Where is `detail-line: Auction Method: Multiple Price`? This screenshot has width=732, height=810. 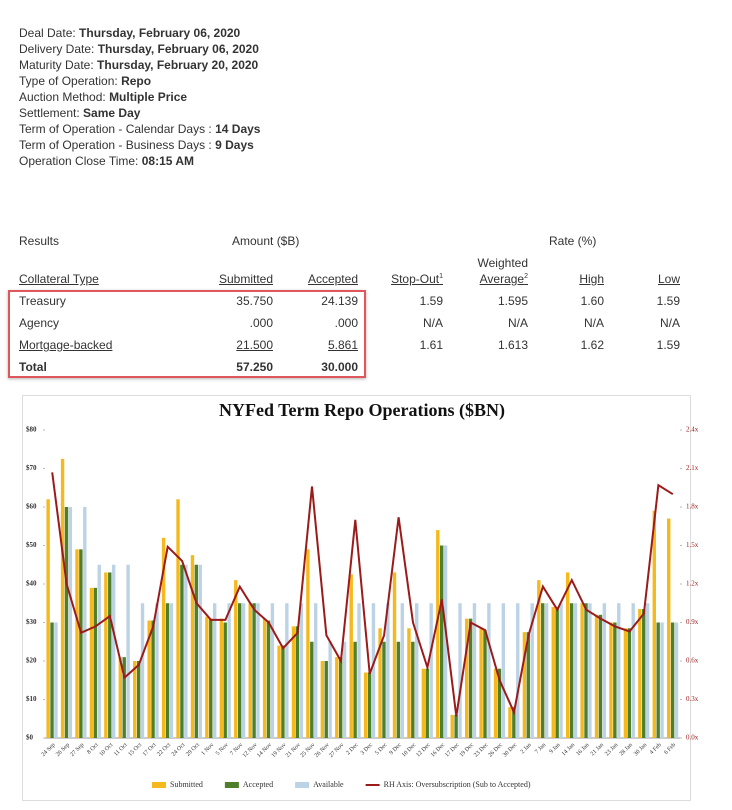
detail-line: Auction Method: Multiple Price is located at coordinates (103, 97).